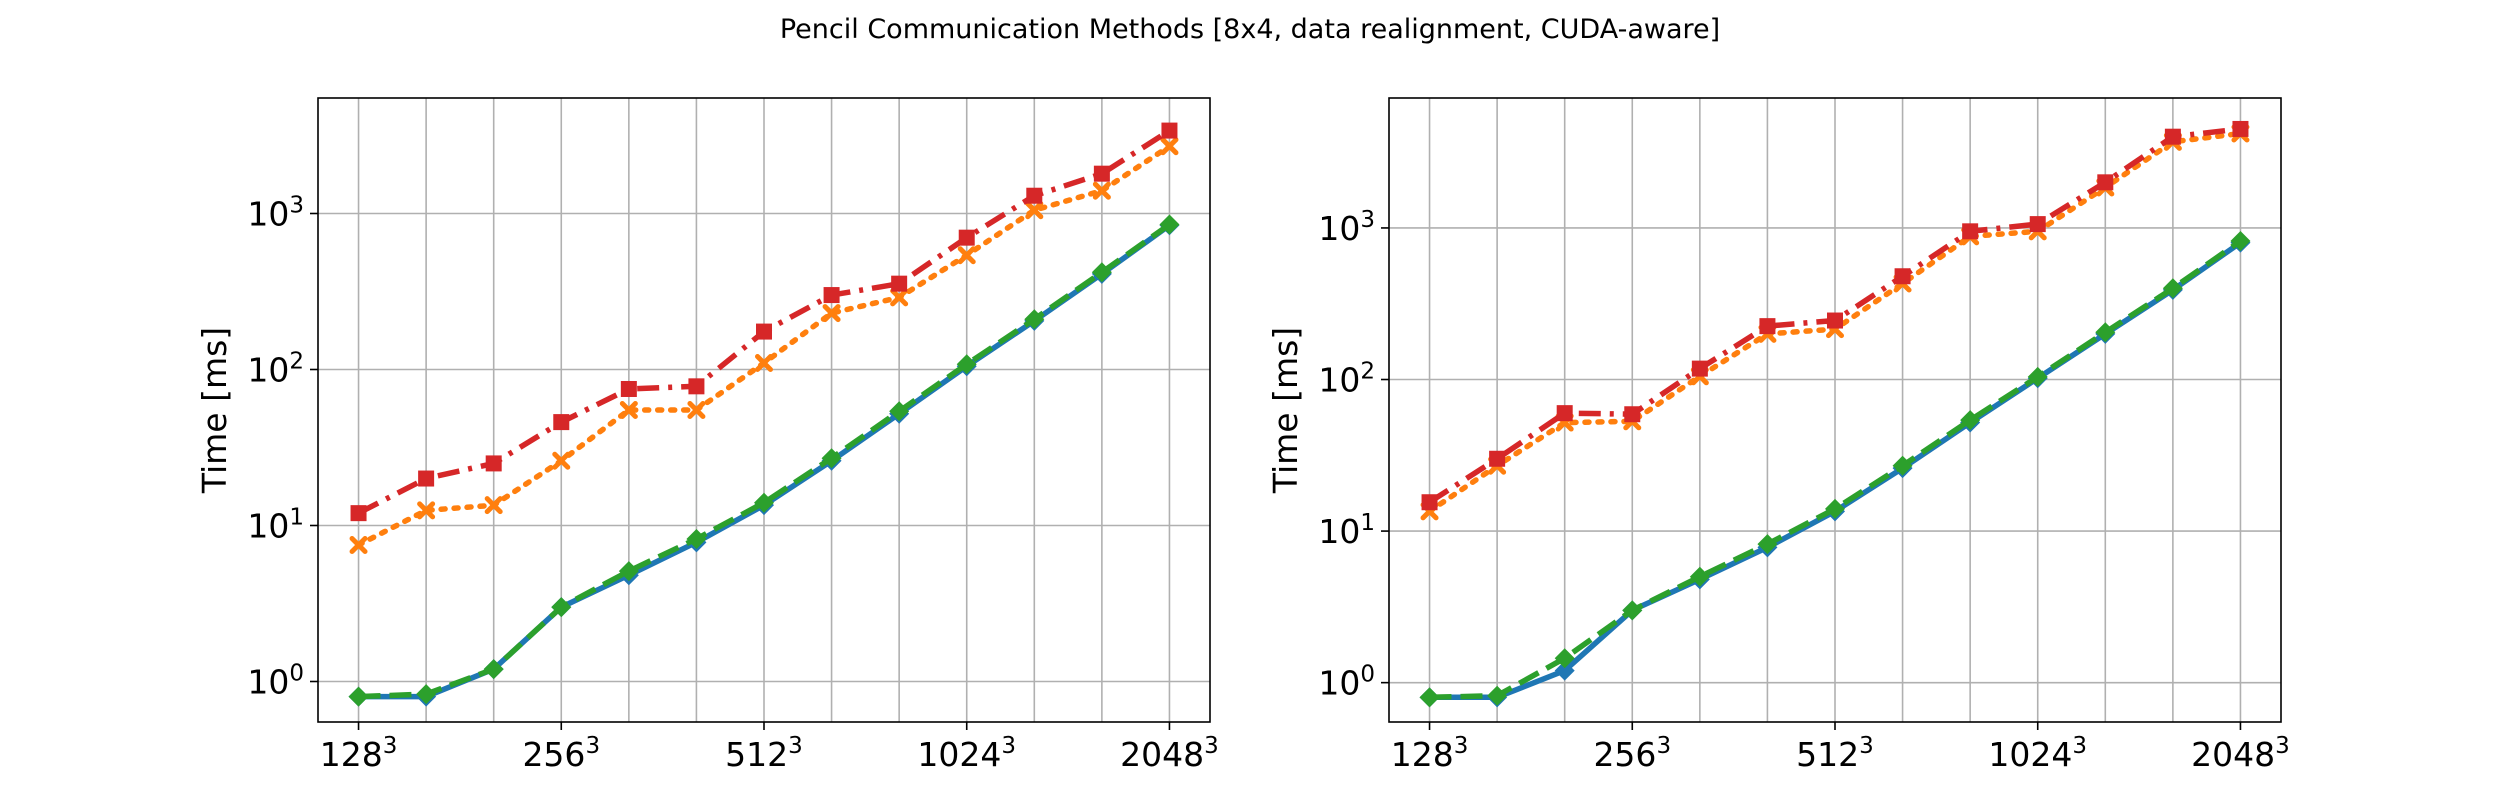 The width and height of the screenshot is (2500, 800). I want to click on x-tick-label: 20483, so click(1169, 753).